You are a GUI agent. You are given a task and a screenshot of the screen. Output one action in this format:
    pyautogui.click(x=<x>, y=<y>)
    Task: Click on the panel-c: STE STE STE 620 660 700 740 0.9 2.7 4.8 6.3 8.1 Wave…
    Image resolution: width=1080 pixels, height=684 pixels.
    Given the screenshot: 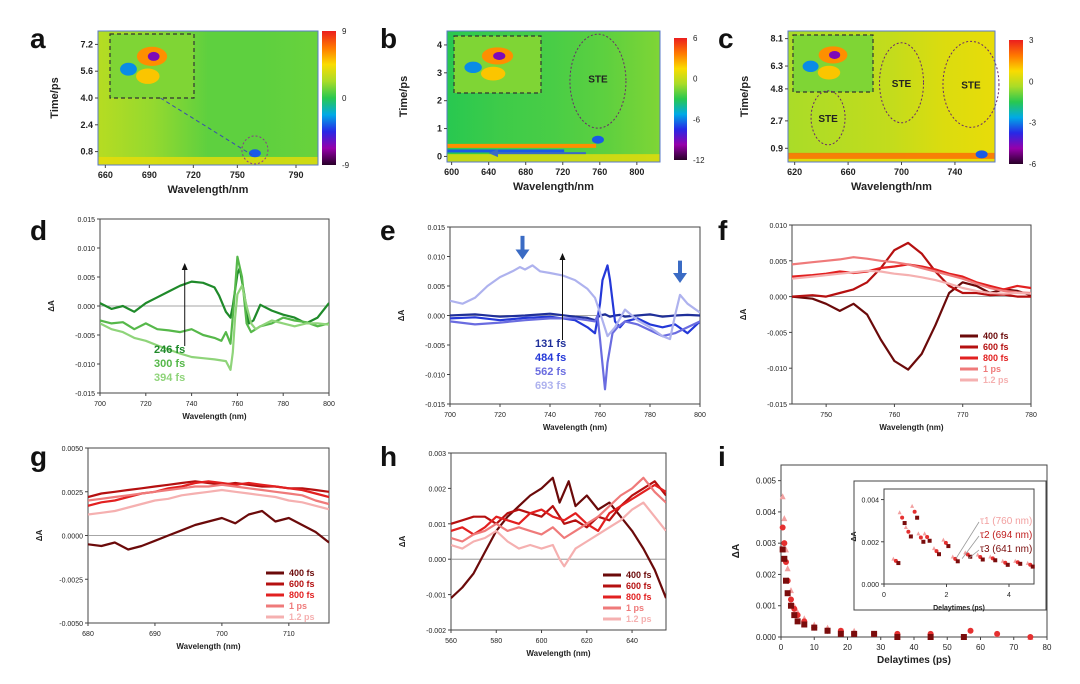 What is the action you would take?
    pyautogui.click(x=888, y=111)
    